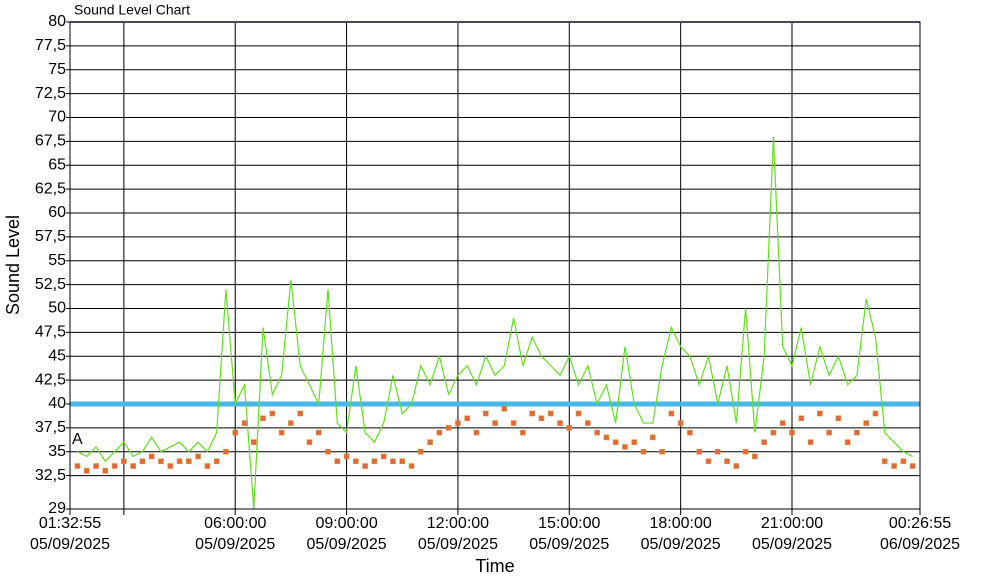 The image size is (990, 588). I want to click on y-tick-label: 35, so click(57, 451).